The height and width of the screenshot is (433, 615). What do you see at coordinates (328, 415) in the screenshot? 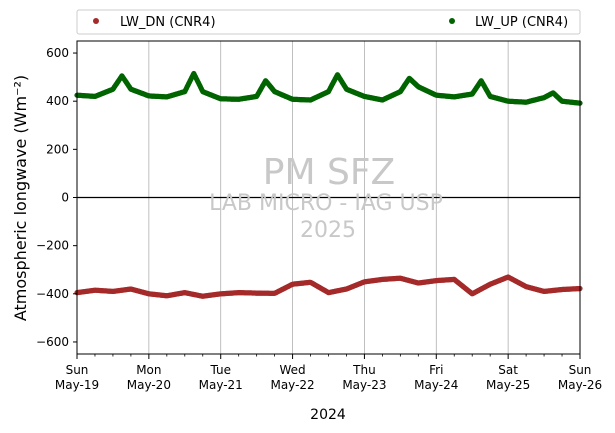
I see `x-axis-label: 2024` at bounding box center [328, 415].